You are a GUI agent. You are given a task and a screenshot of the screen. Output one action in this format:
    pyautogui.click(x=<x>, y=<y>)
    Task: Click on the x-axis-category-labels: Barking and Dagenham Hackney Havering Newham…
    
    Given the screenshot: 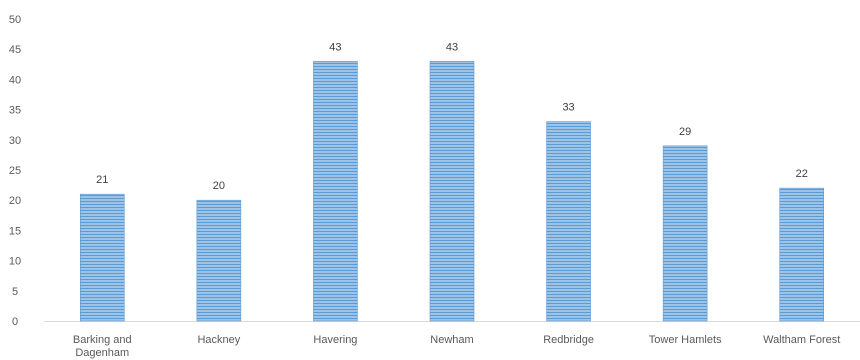 What is the action you would take?
    pyautogui.click(x=456, y=346)
    